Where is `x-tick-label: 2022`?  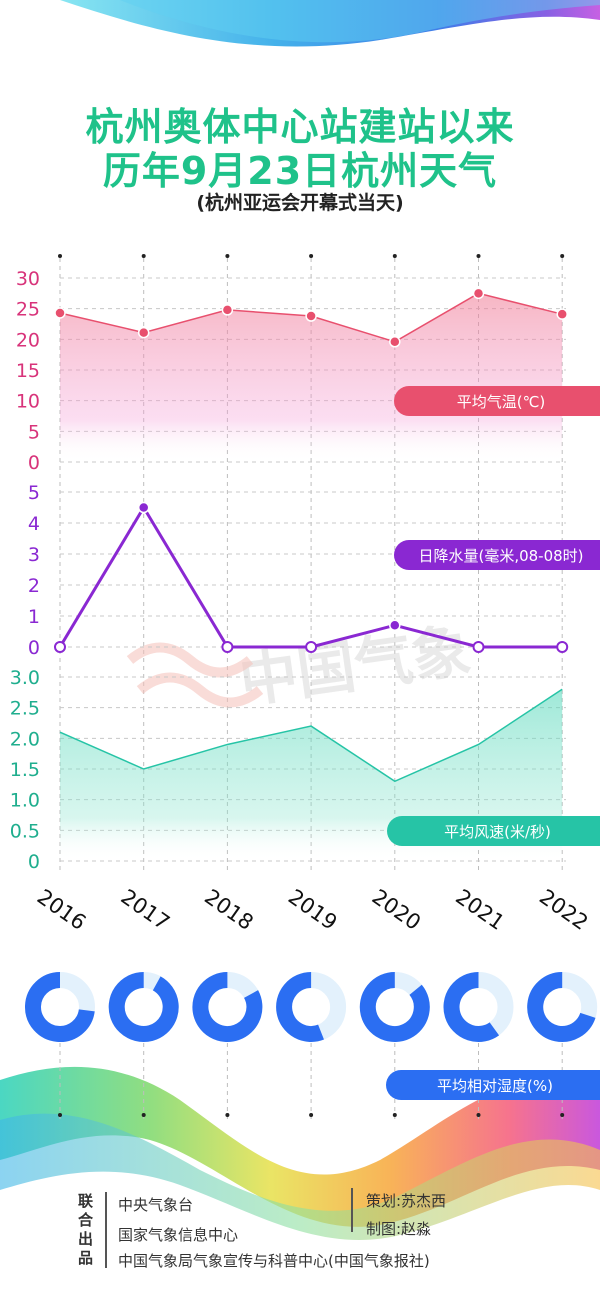 x-tick-label: 2022 is located at coordinates (564, 910).